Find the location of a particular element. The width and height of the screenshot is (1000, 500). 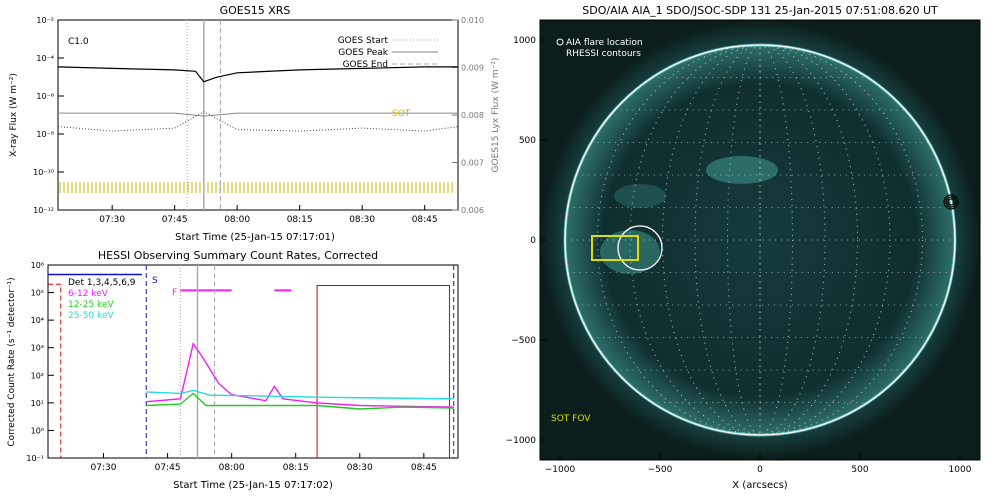

aia-x-tick-label: −1000 is located at coordinates (560, 470).